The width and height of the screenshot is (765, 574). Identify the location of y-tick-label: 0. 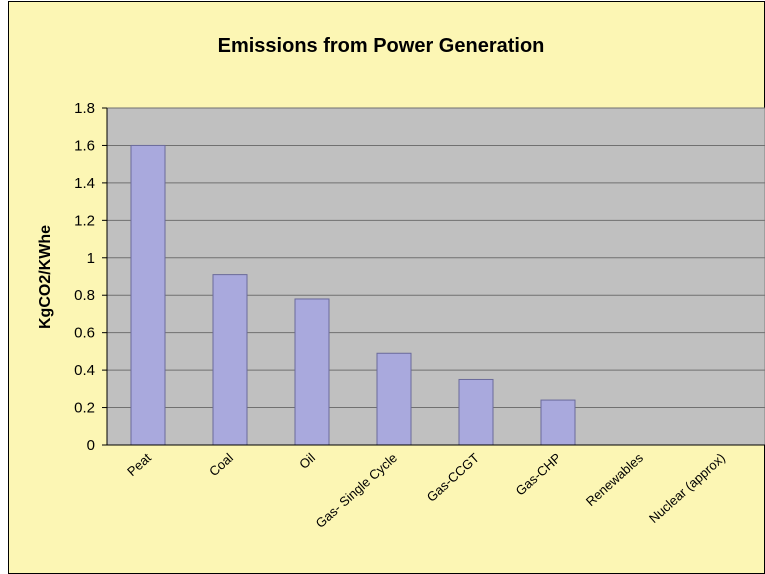
(91, 445).